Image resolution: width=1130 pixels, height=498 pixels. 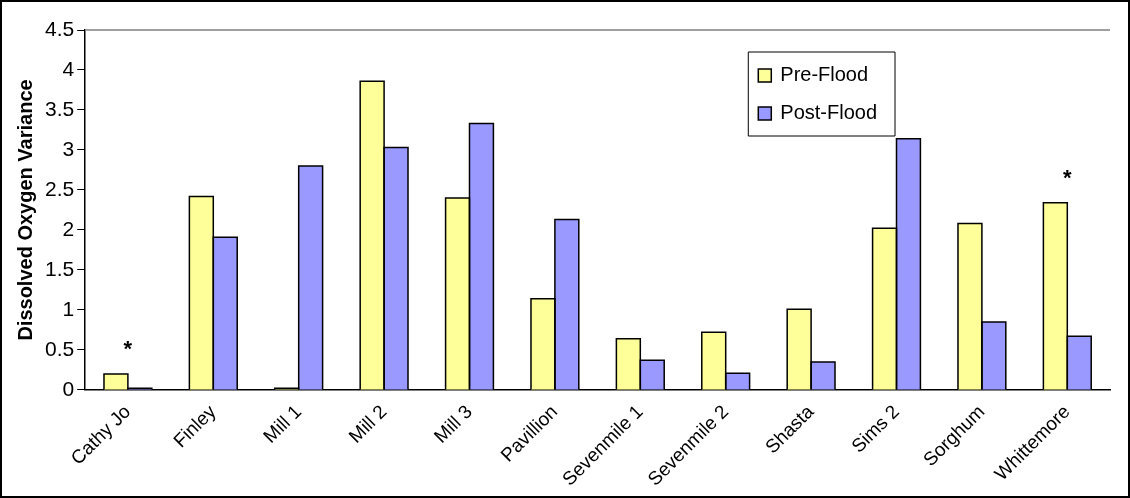 I want to click on y-tick-label: 3, so click(x=68, y=148).